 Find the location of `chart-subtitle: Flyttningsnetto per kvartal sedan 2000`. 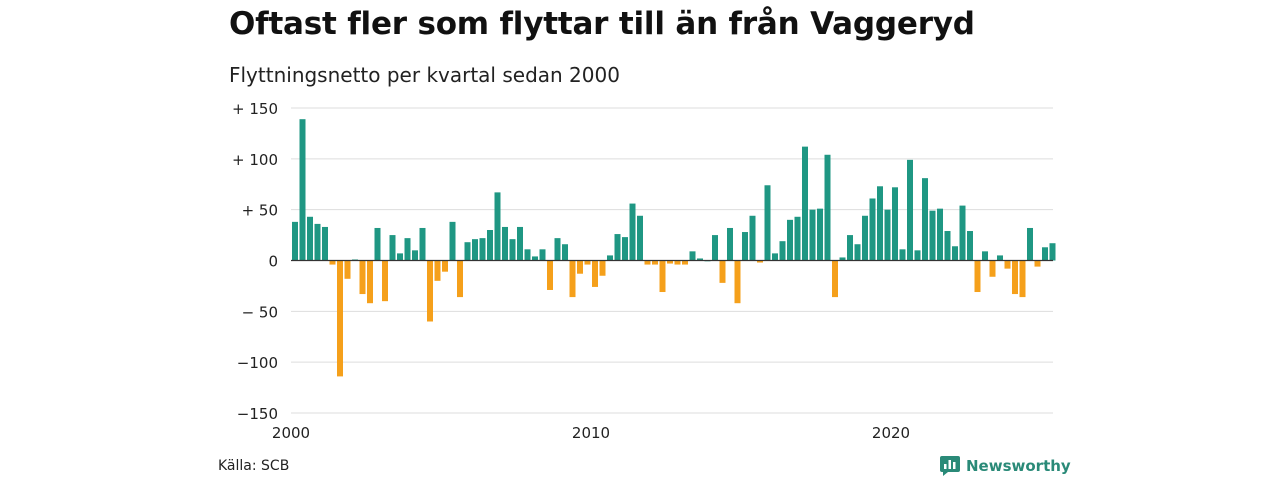

chart-subtitle: Flyttningsnetto per kvartal sedan 2000 is located at coordinates (424, 75).